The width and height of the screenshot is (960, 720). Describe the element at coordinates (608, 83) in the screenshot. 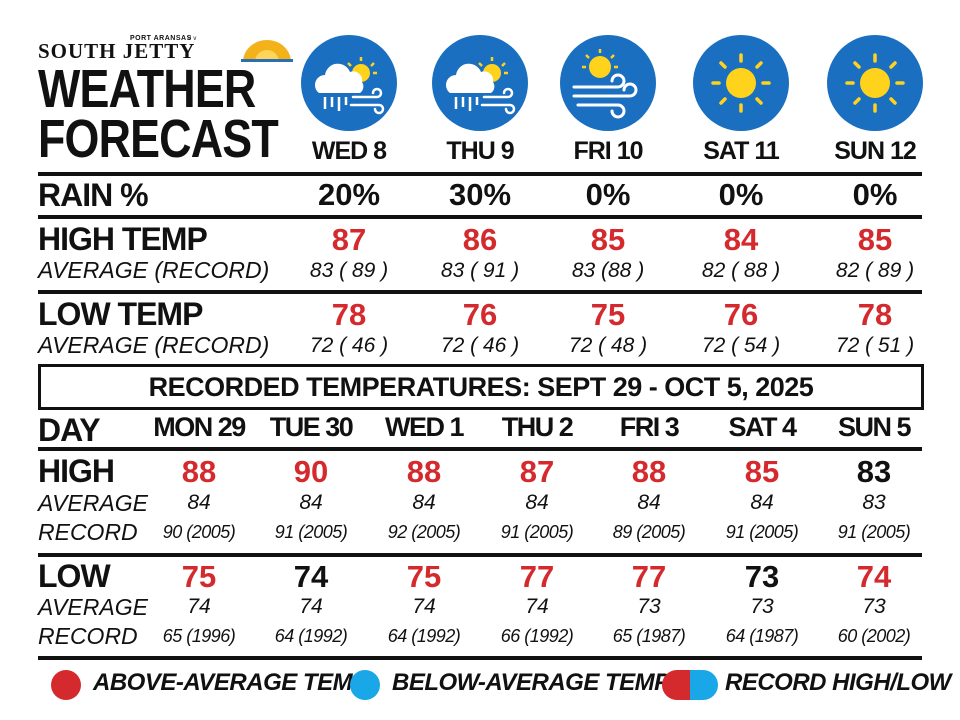

I see `sun-wind-icon` at that location.